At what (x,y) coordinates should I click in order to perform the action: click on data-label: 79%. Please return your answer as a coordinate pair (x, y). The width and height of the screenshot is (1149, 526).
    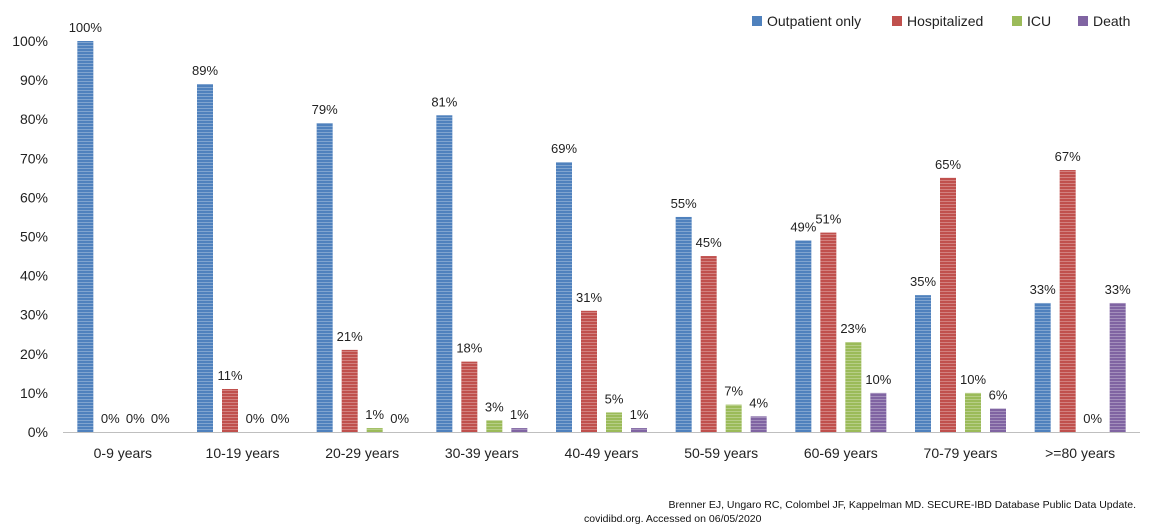
    Looking at the image, I should click on (325, 109).